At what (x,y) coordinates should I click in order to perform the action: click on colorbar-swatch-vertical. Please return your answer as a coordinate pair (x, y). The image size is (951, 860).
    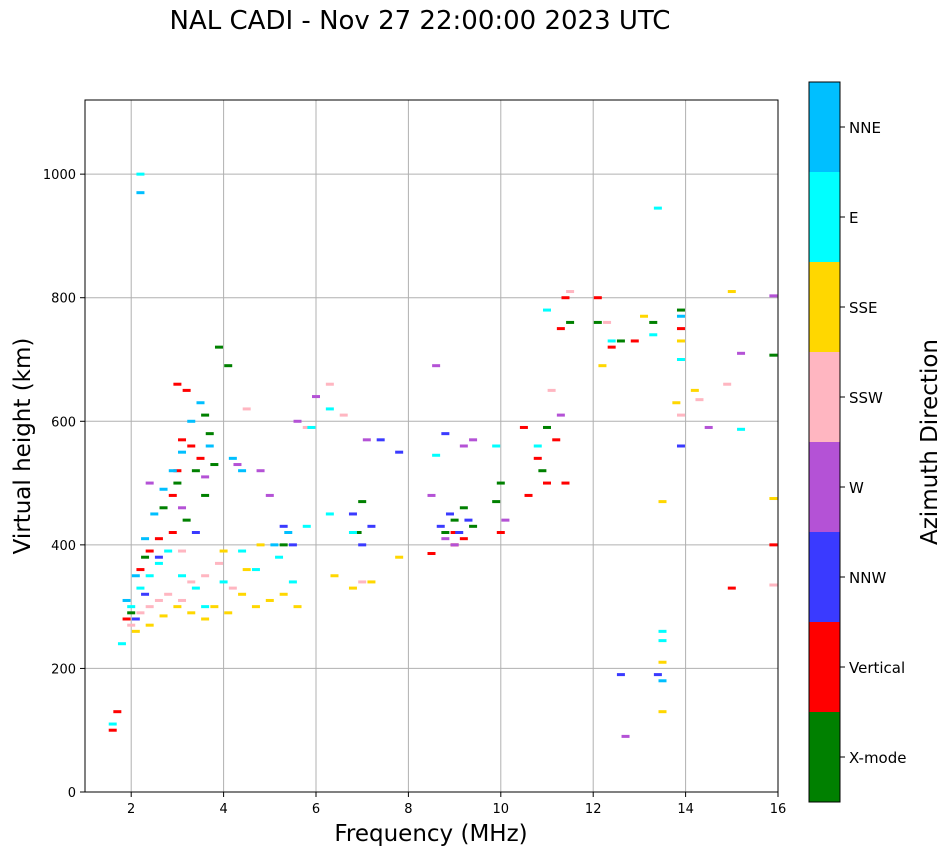
    Looking at the image, I should click on (824, 667).